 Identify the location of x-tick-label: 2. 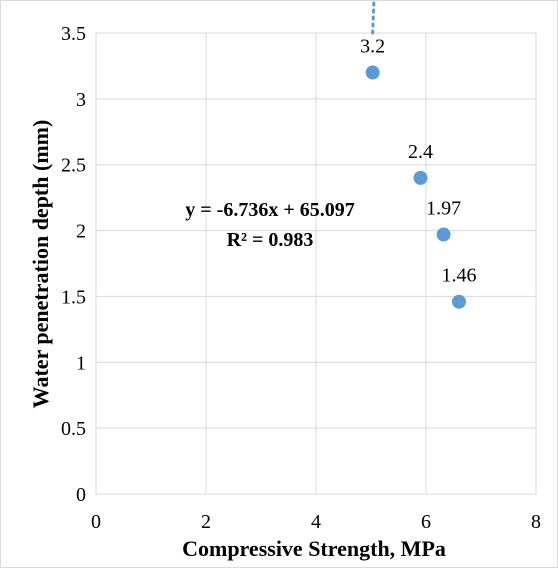
(206, 522).